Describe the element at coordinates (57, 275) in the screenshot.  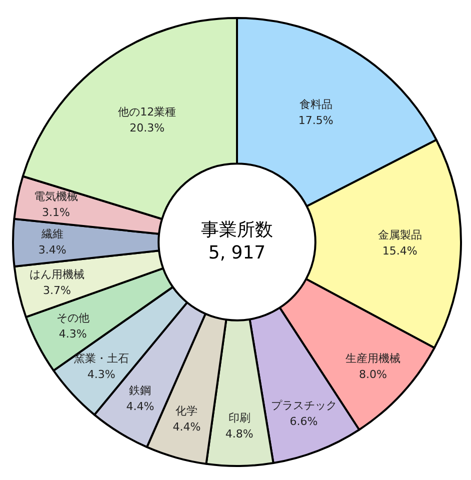
I see `slice-label: はん用機械` at that location.